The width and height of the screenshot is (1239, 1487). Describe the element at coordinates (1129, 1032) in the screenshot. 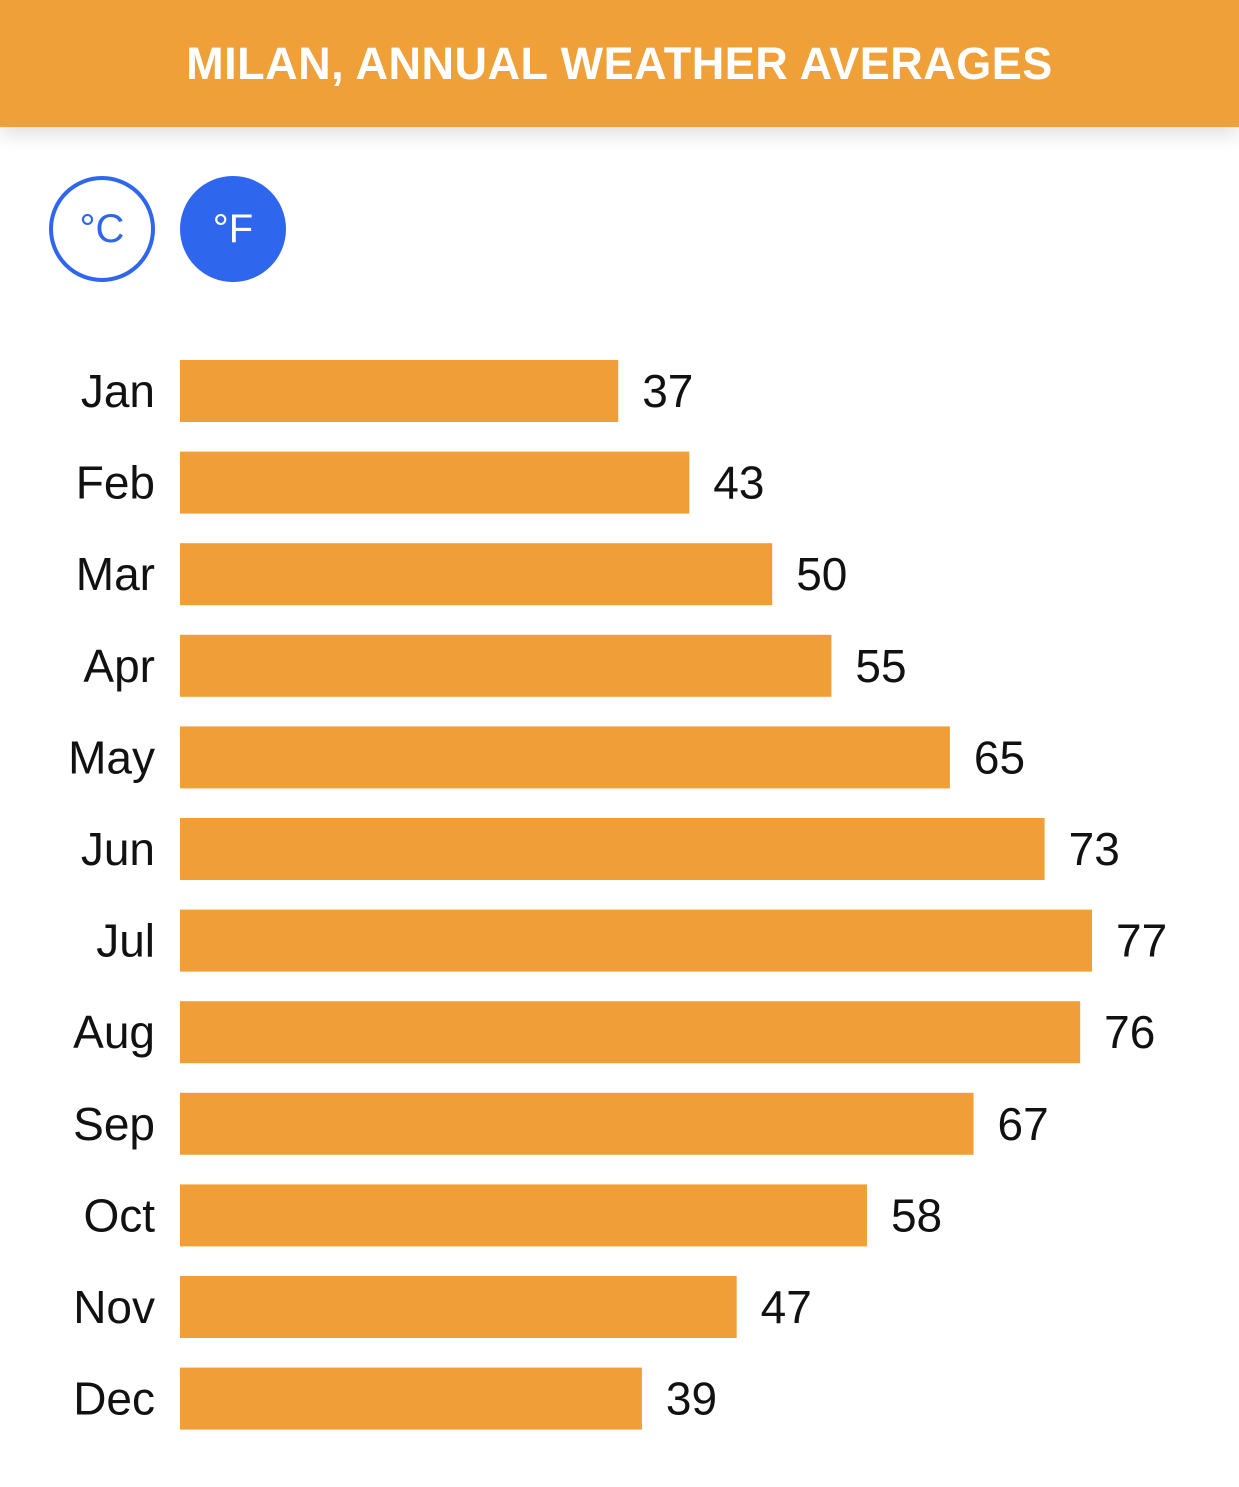

I see `value-label-aug: 76` at that location.